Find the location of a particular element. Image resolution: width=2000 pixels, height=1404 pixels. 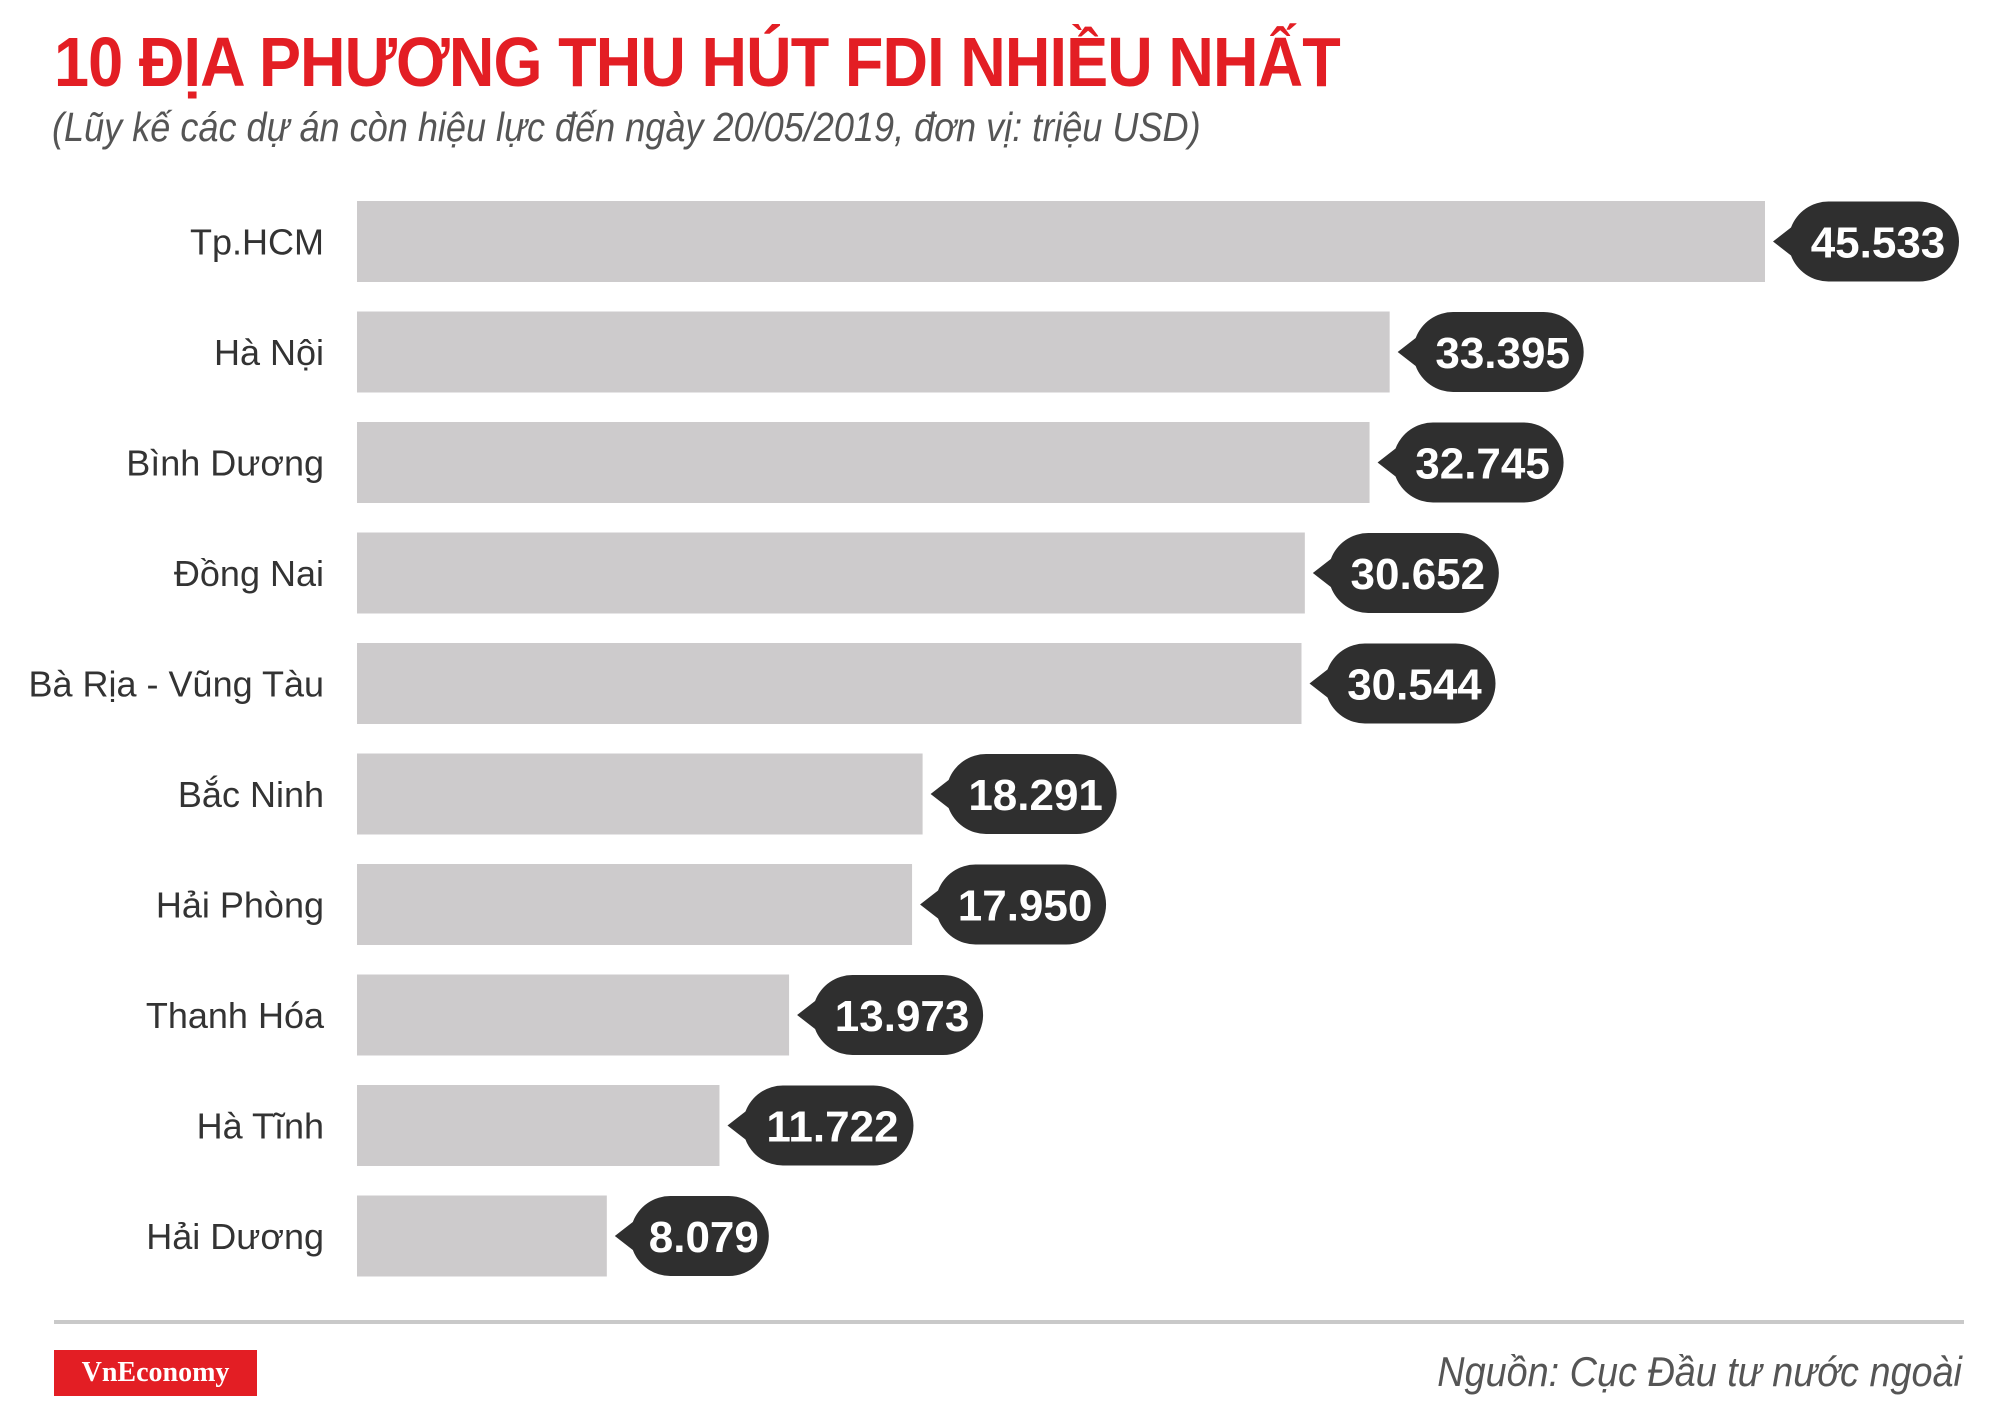

source-note: Nguồn: Cục Đầu tư nước ngoài is located at coordinates (1699, 1371).